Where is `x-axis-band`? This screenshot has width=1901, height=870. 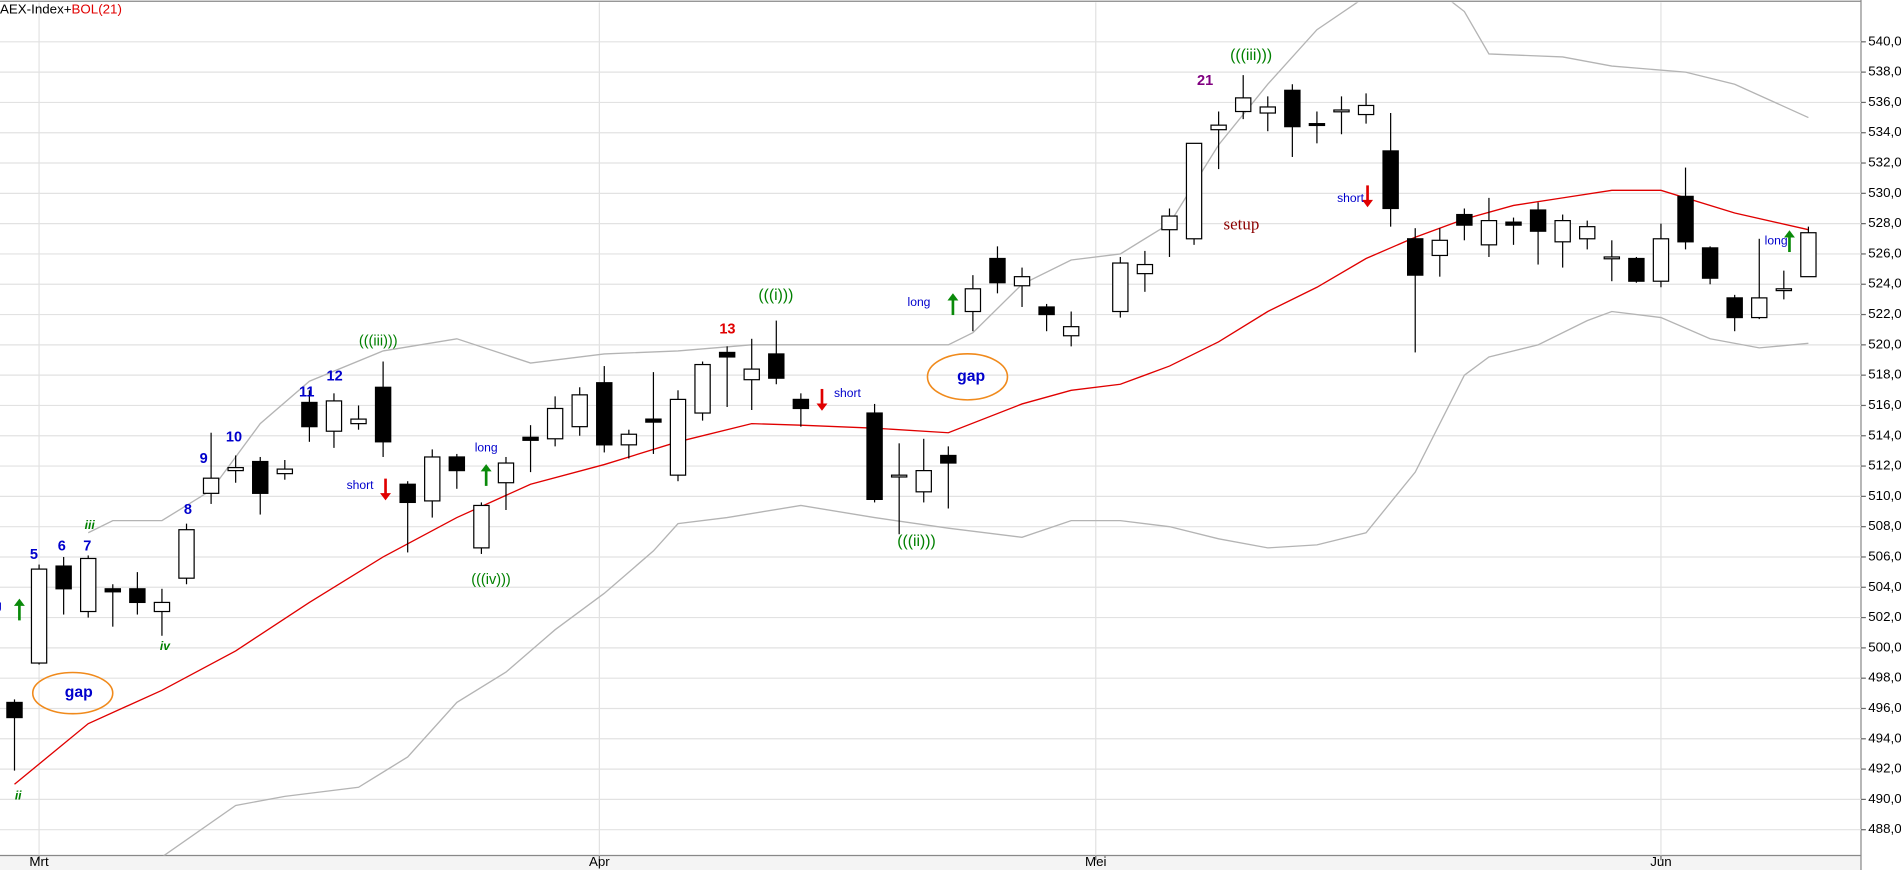
x-axis-band is located at coordinates (930, 862).